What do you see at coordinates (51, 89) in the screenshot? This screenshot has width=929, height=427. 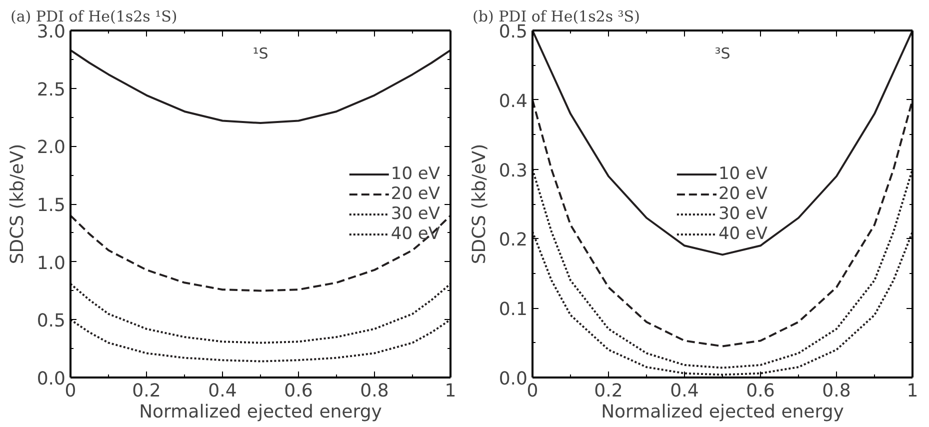 I see `y-tick-label: 2.5` at bounding box center [51, 89].